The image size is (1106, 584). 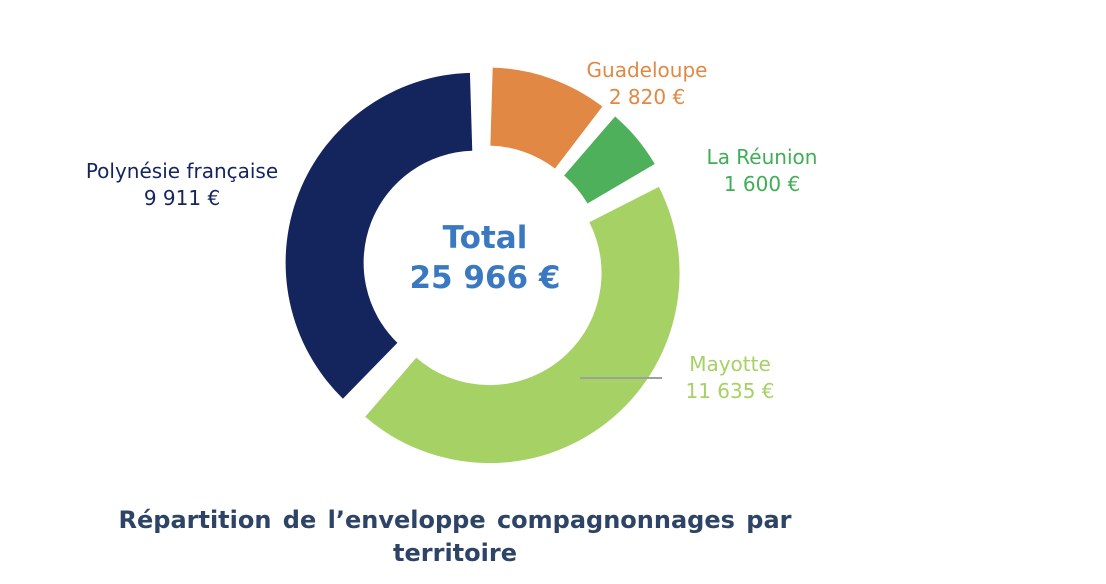 What do you see at coordinates (730, 378) in the screenshot?
I see `label-mayotte: Mayotte 11 635 €` at bounding box center [730, 378].